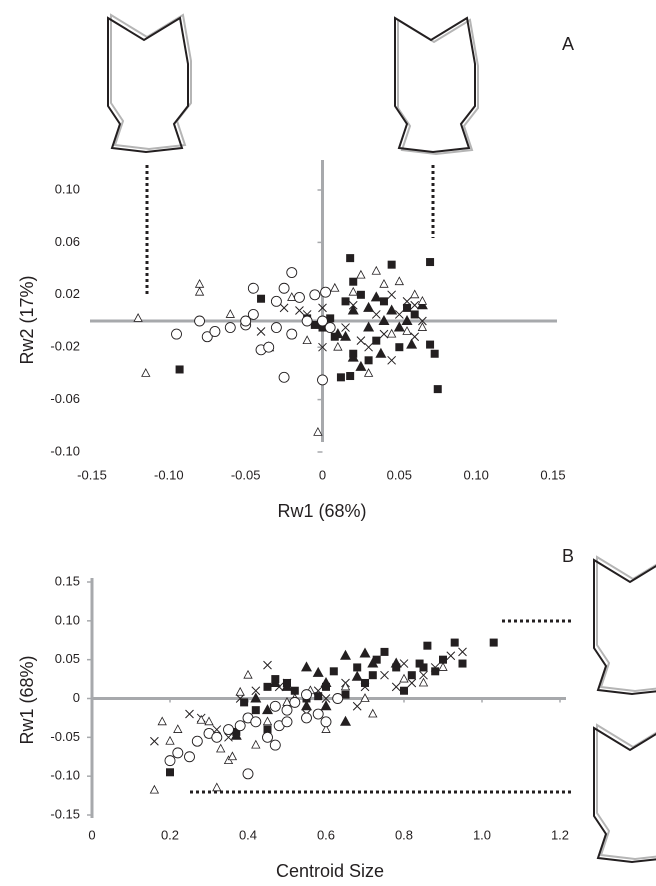 The image size is (656, 886). Describe the element at coordinates (67, 293) in the screenshot. I see `y-tick-label: 0.02` at that location.